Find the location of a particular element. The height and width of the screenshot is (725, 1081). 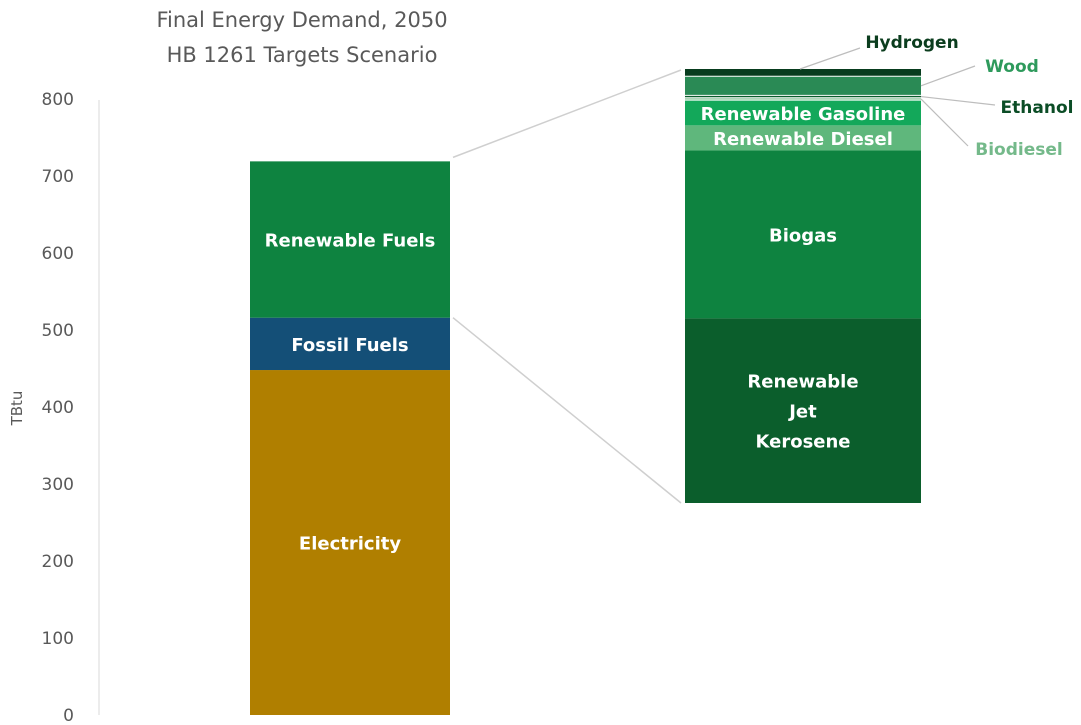

y-tick-label: 100 is located at coordinates (58, 639).